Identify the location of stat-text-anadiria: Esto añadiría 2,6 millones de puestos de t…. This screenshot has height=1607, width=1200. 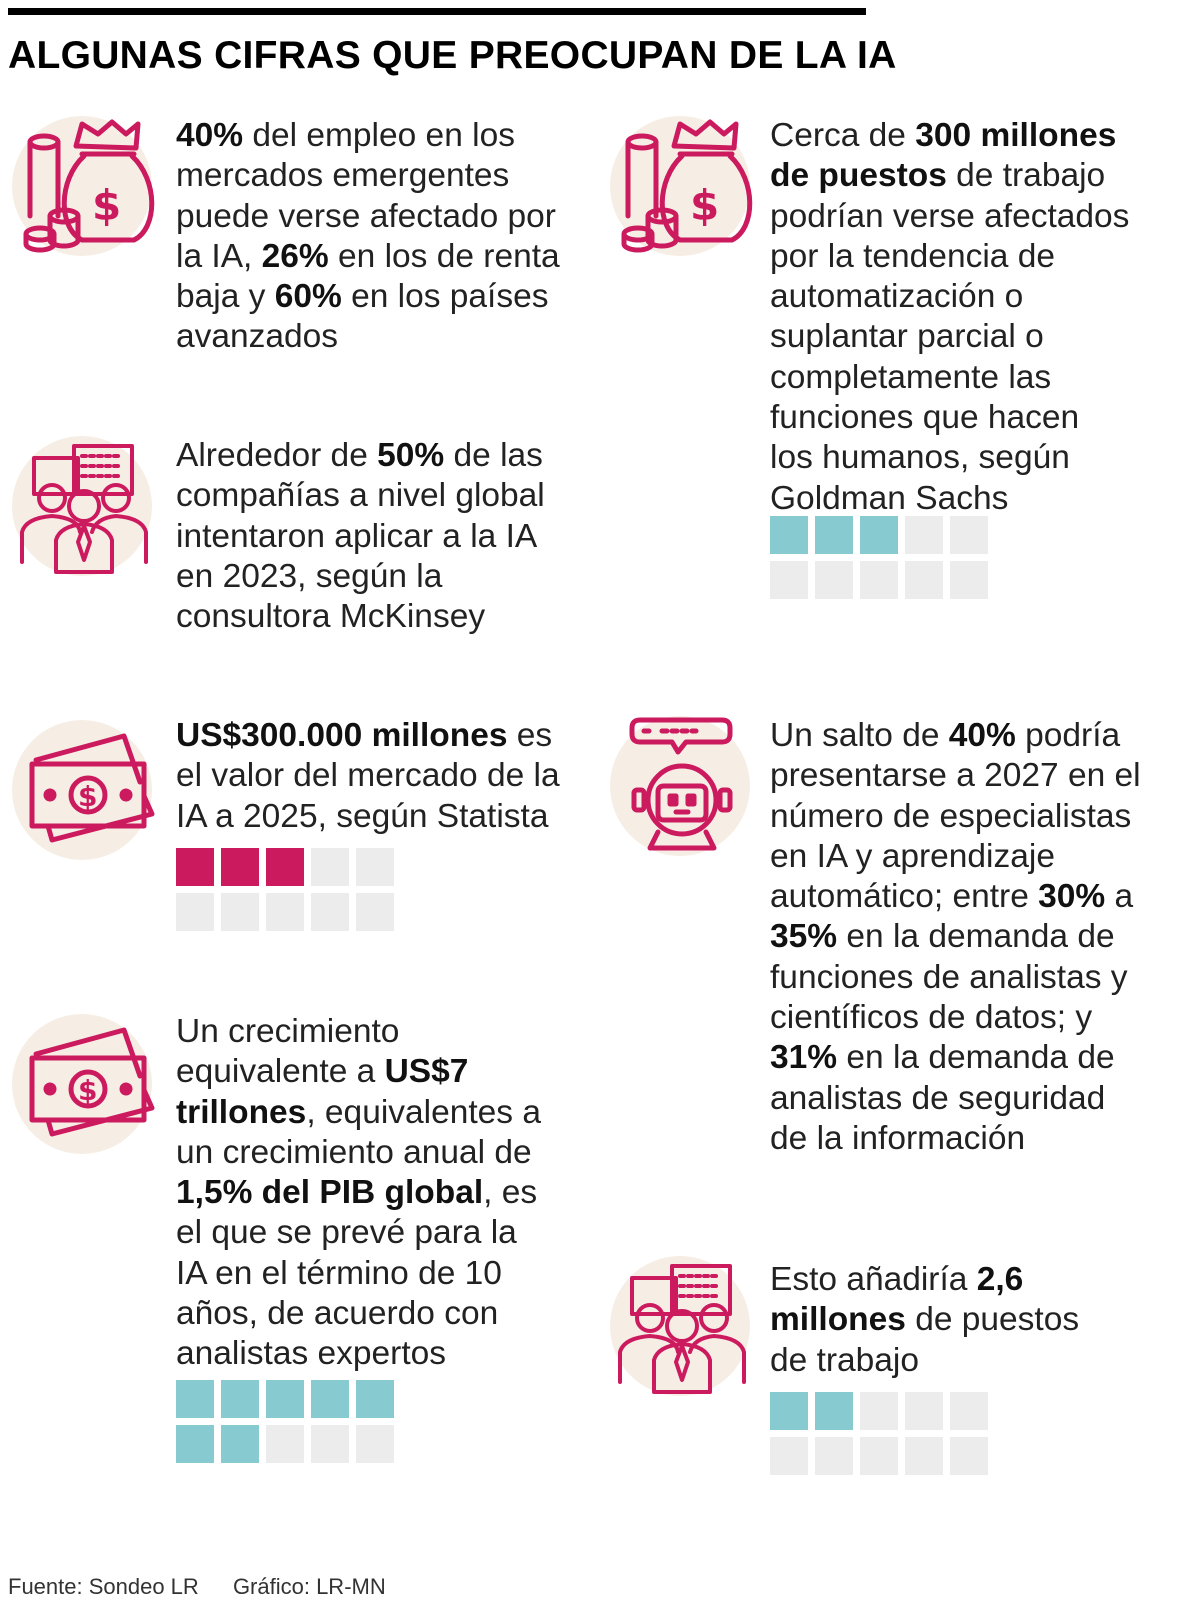
(924, 1320).